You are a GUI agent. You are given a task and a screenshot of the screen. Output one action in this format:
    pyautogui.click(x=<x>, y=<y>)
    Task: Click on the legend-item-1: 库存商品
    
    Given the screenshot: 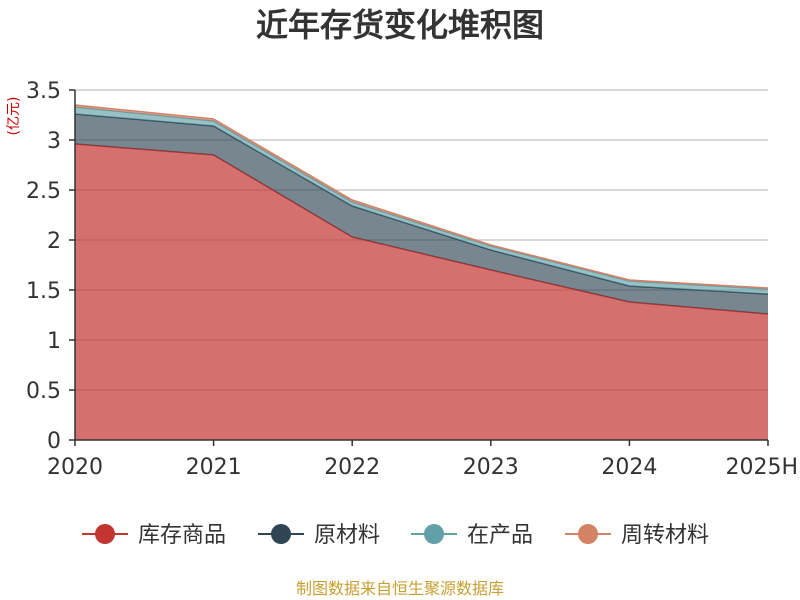 What is the action you would take?
    pyautogui.click(x=154, y=535)
    